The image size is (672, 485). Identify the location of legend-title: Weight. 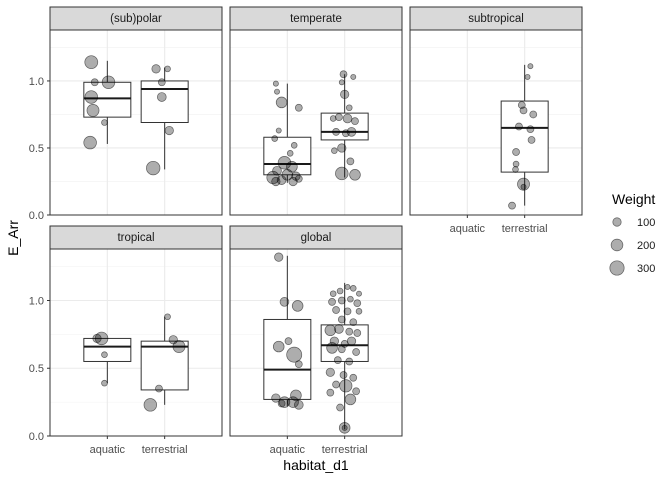
(633, 199).